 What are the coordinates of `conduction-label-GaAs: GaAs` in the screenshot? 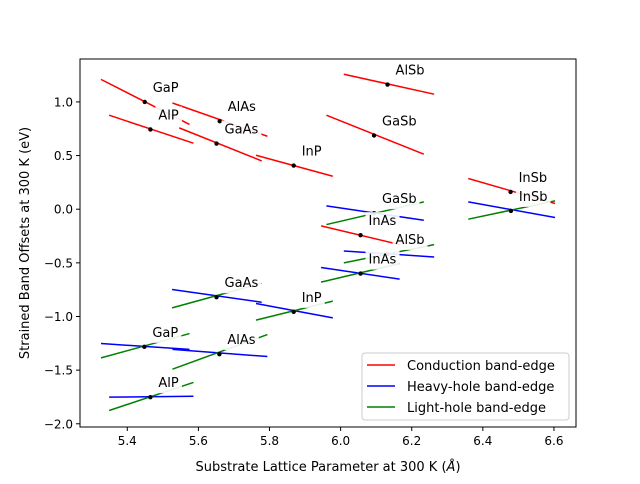 It's located at (241, 130).